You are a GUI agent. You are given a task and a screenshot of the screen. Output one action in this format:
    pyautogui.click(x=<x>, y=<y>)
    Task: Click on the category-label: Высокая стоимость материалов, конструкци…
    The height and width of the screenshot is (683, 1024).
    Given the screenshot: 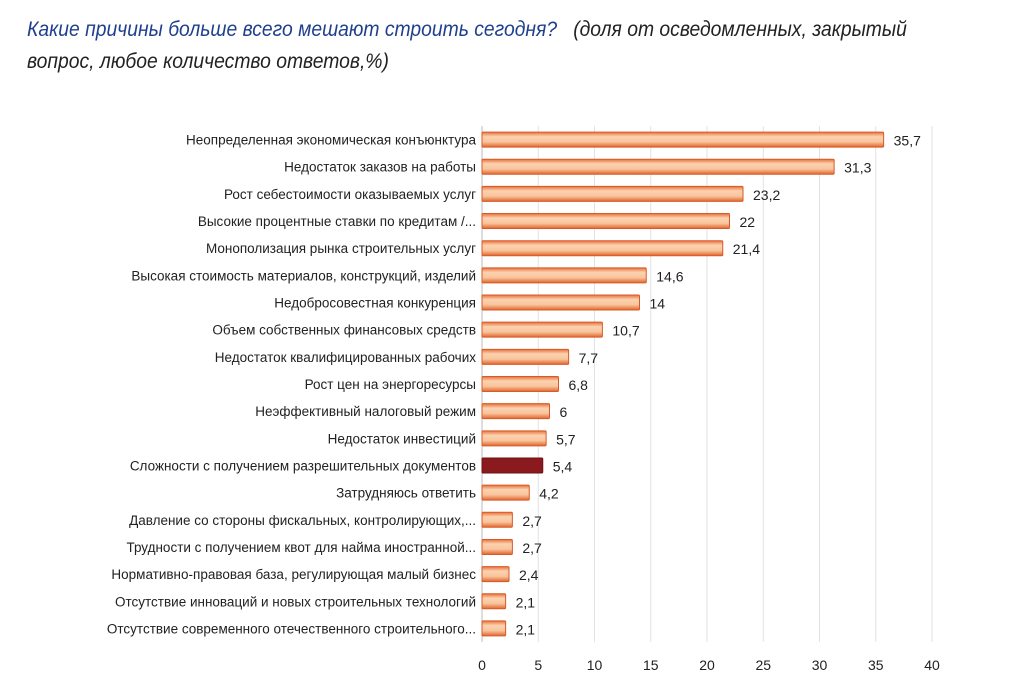 What is the action you would take?
    pyautogui.click(x=303, y=275)
    